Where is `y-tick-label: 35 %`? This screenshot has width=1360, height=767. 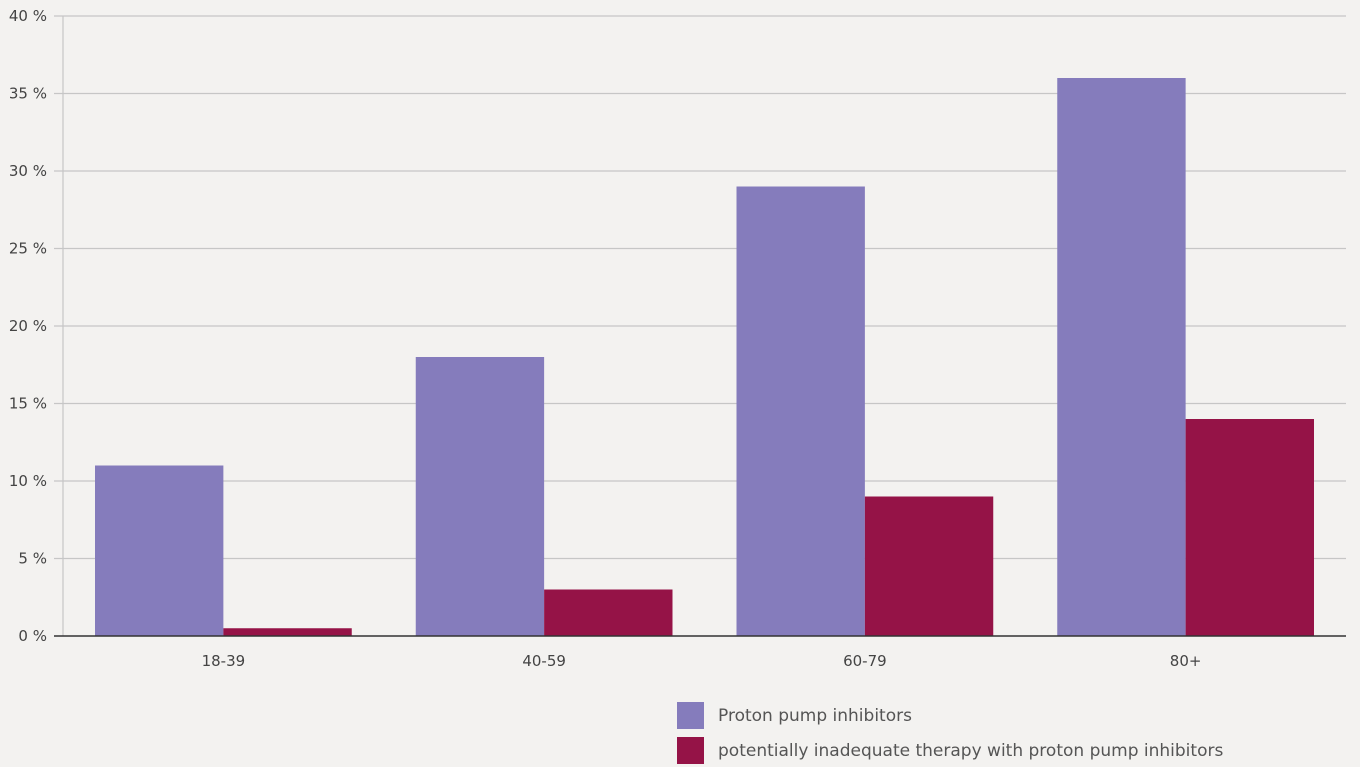 y-tick-label: 35 % is located at coordinates (28, 94).